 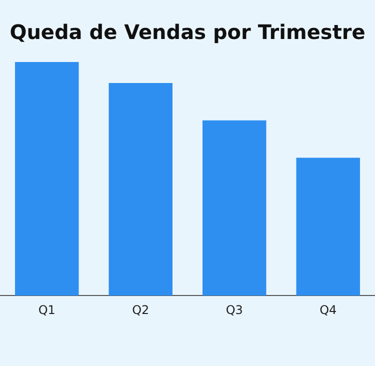 What do you see at coordinates (234, 309) in the screenshot?
I see `x-tick-label: Q3` at bounding box center [234, 309].